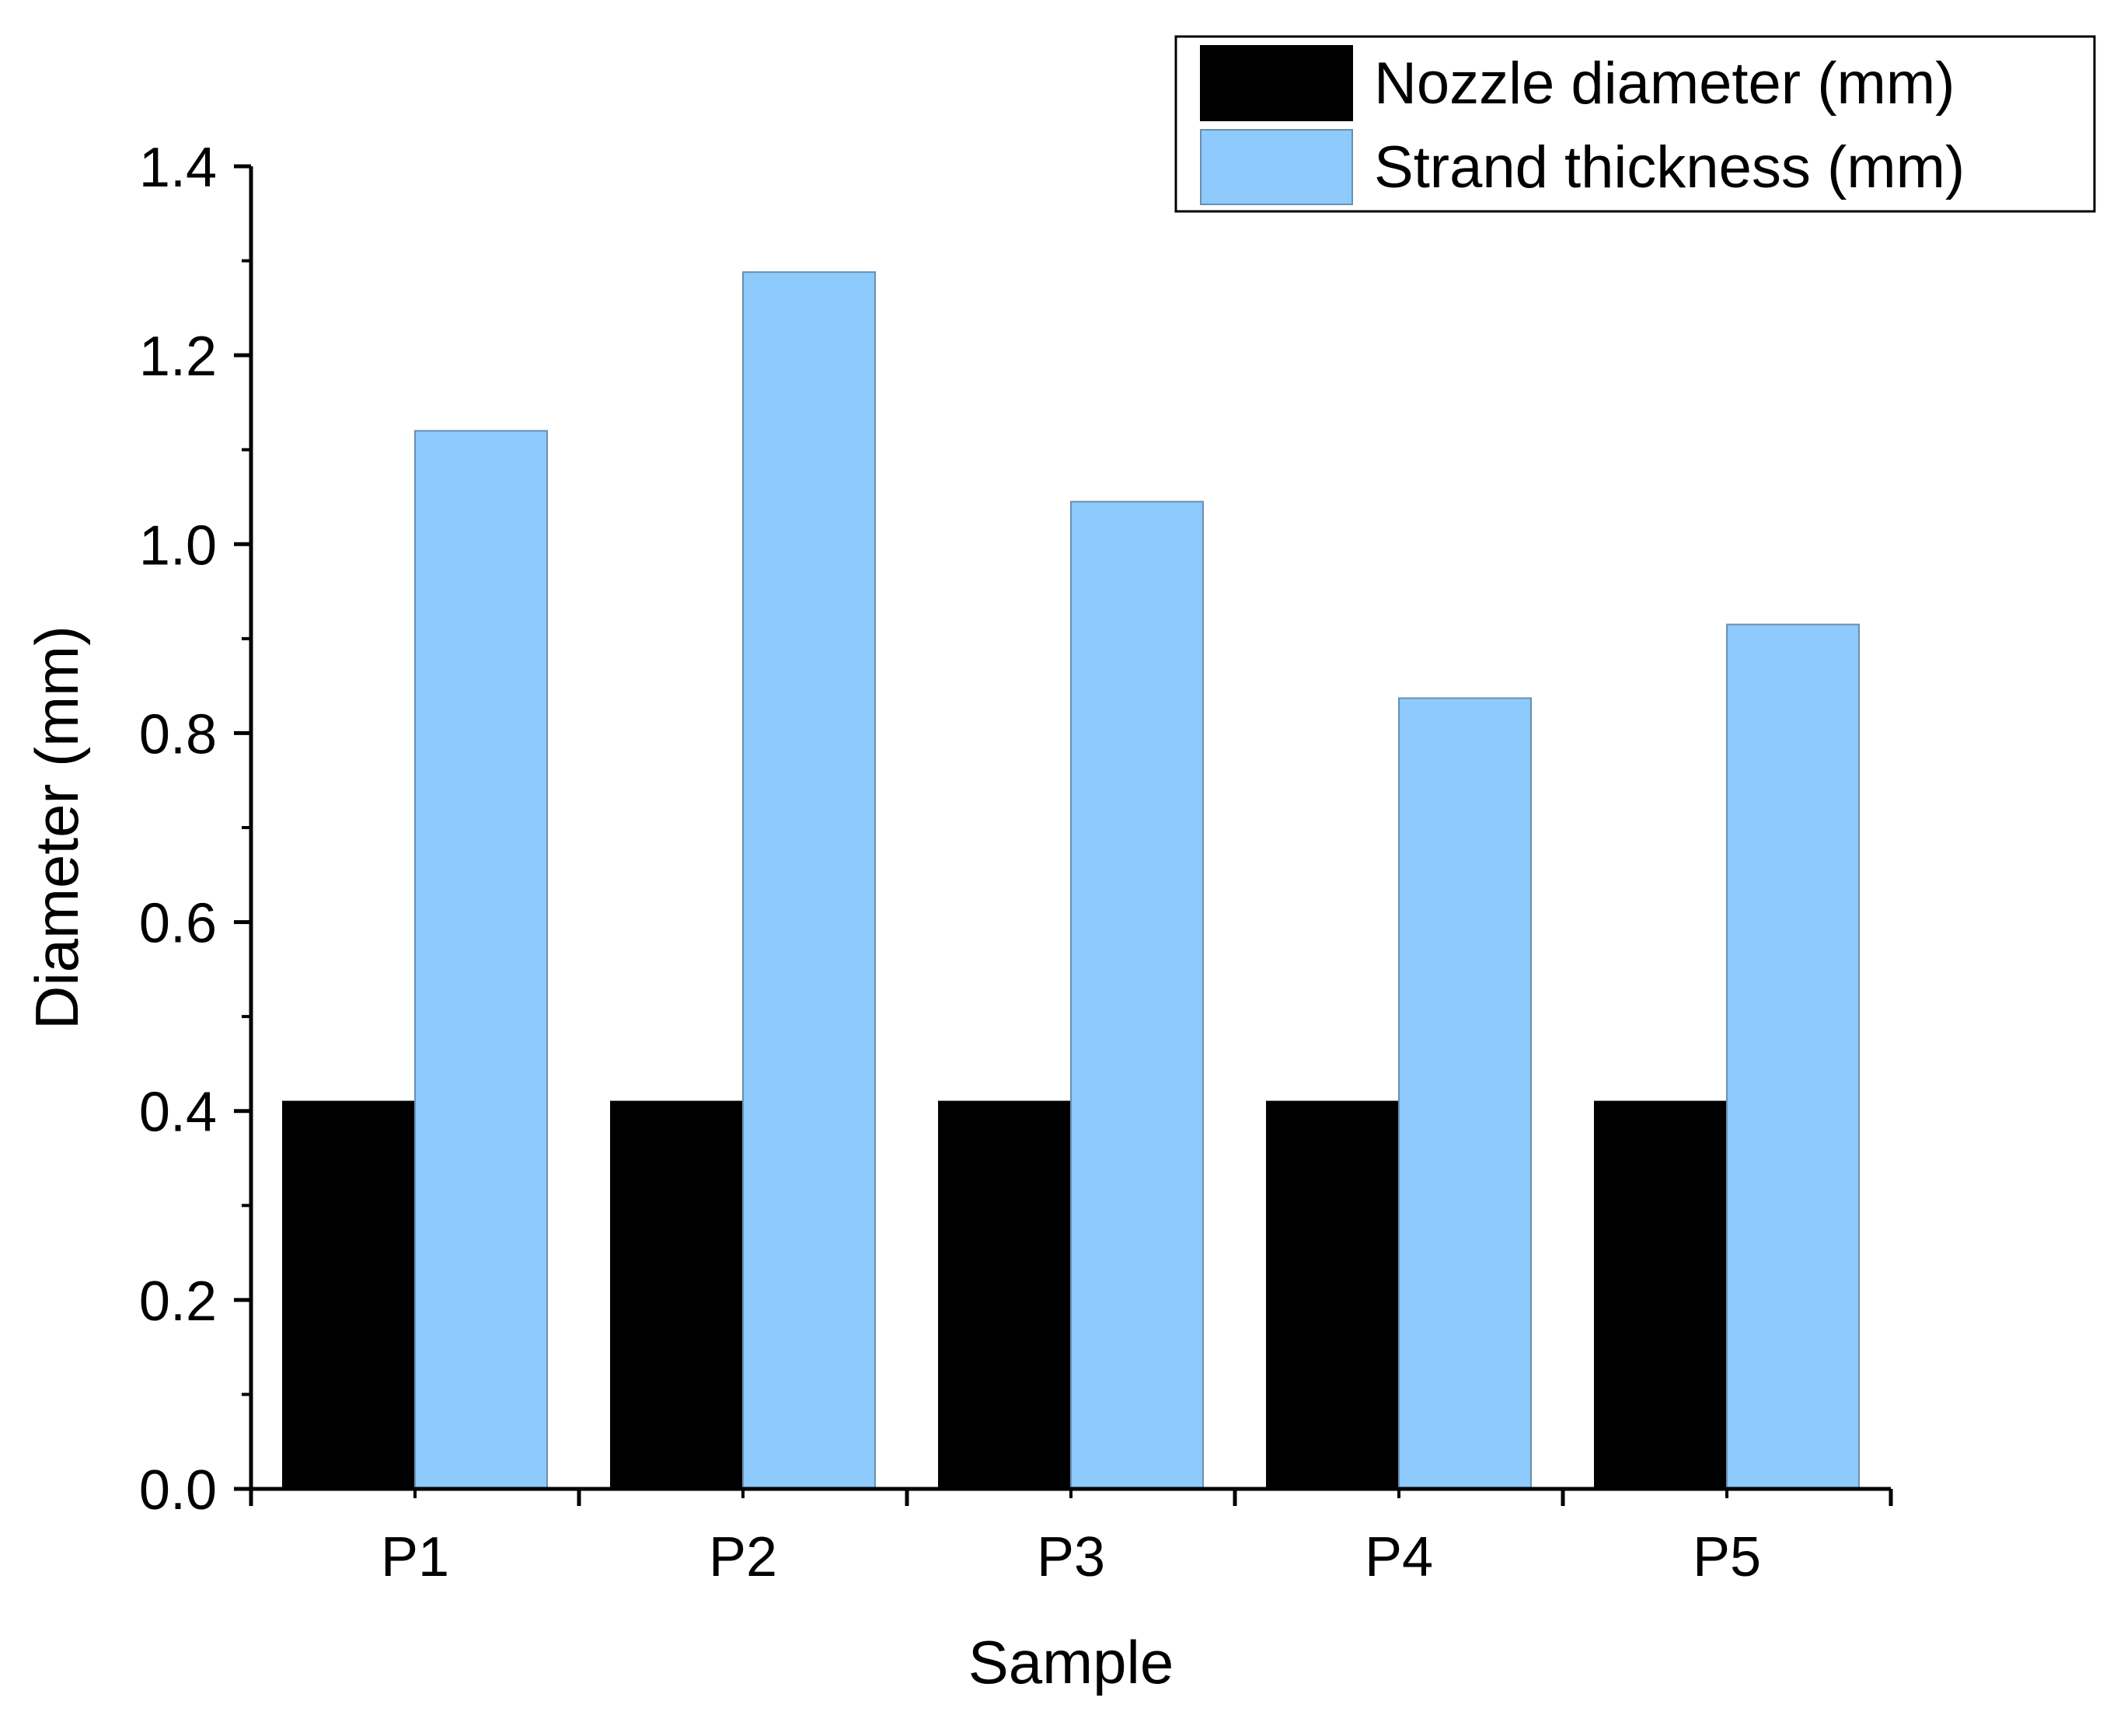  I want to click on legend-swatch-nozzle, so click(1276, 83).